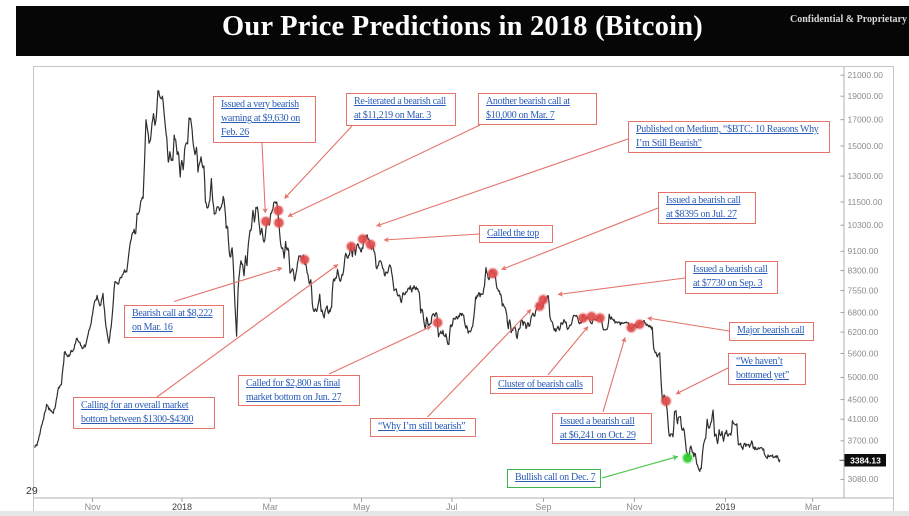 This screenshot has height=516, width=909. What do you see at coordinates (866, 225) in the screenshot?
I see `svg-text: 10300.00` at bounding box center [866, 225].